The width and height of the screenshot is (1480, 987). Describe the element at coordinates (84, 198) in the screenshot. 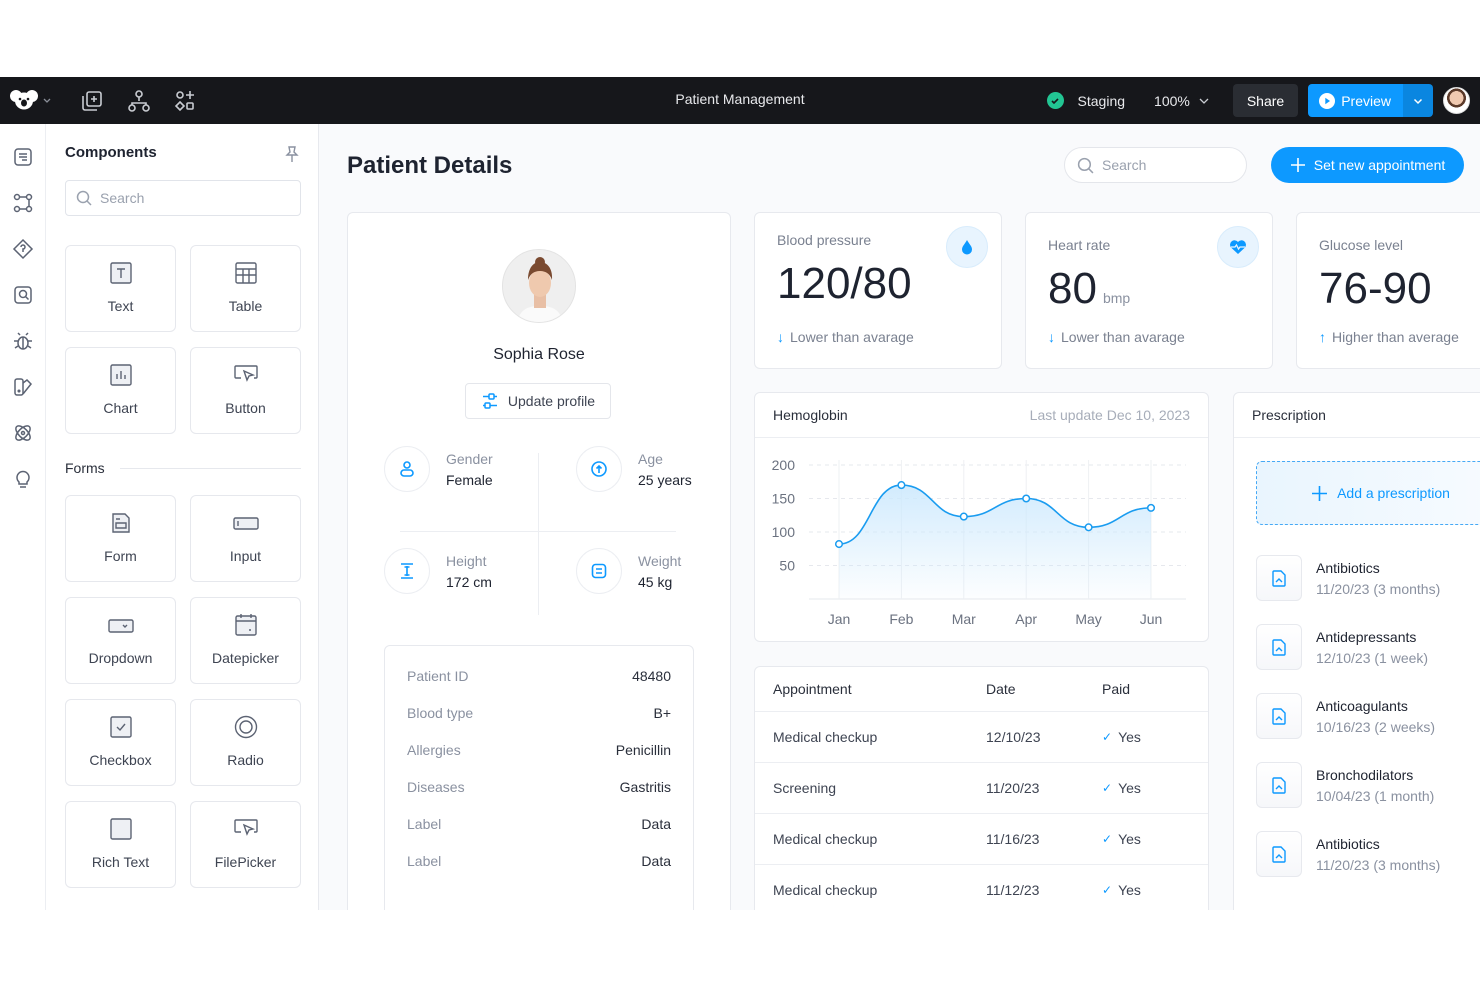

I see `search-icon` at that location.